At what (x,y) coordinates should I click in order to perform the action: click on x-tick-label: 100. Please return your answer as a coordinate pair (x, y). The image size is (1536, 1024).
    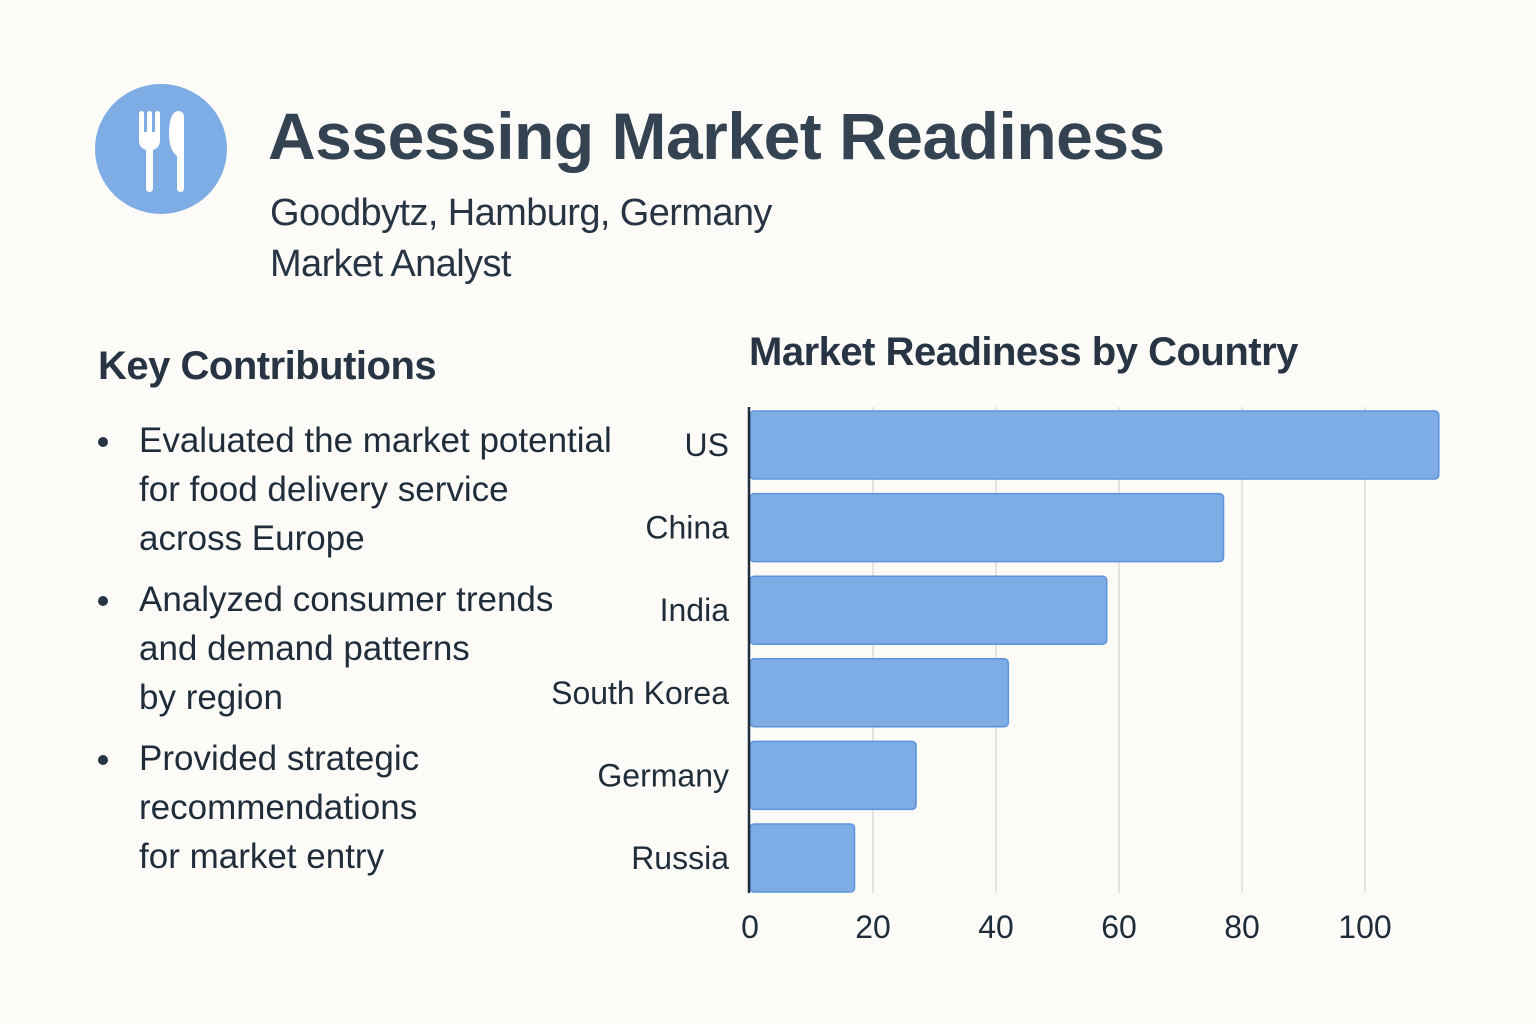
    Looking at the image, I should click on (1364, 927).